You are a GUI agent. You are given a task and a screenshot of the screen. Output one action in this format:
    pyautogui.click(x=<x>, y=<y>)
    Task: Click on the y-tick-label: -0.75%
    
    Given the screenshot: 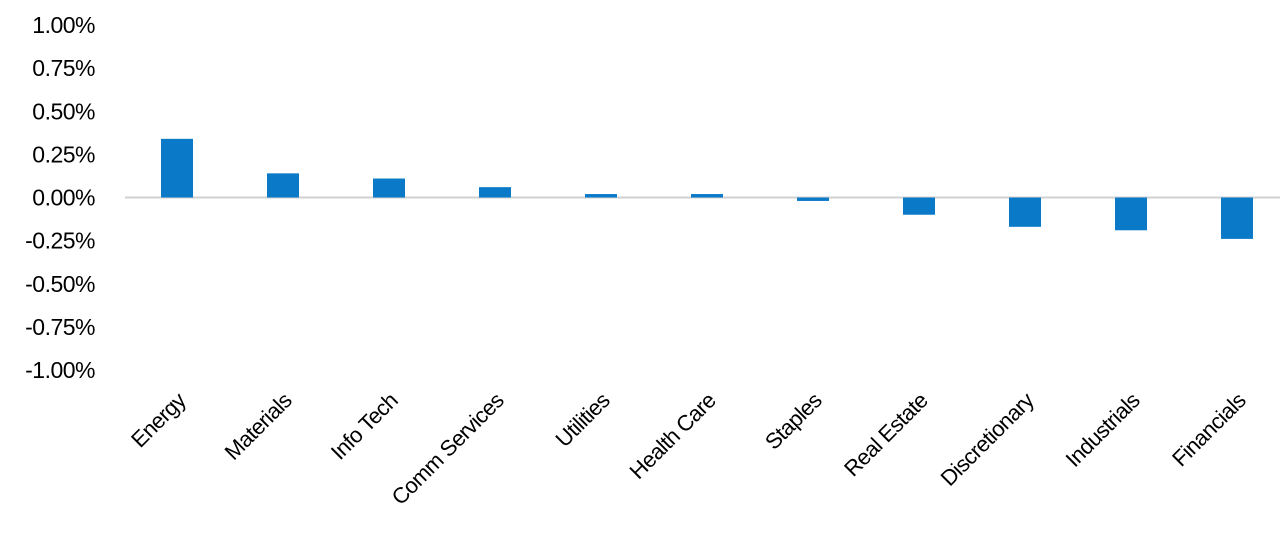 What is the action you would take?
    pyautogui.click(x=60, y=327)
    